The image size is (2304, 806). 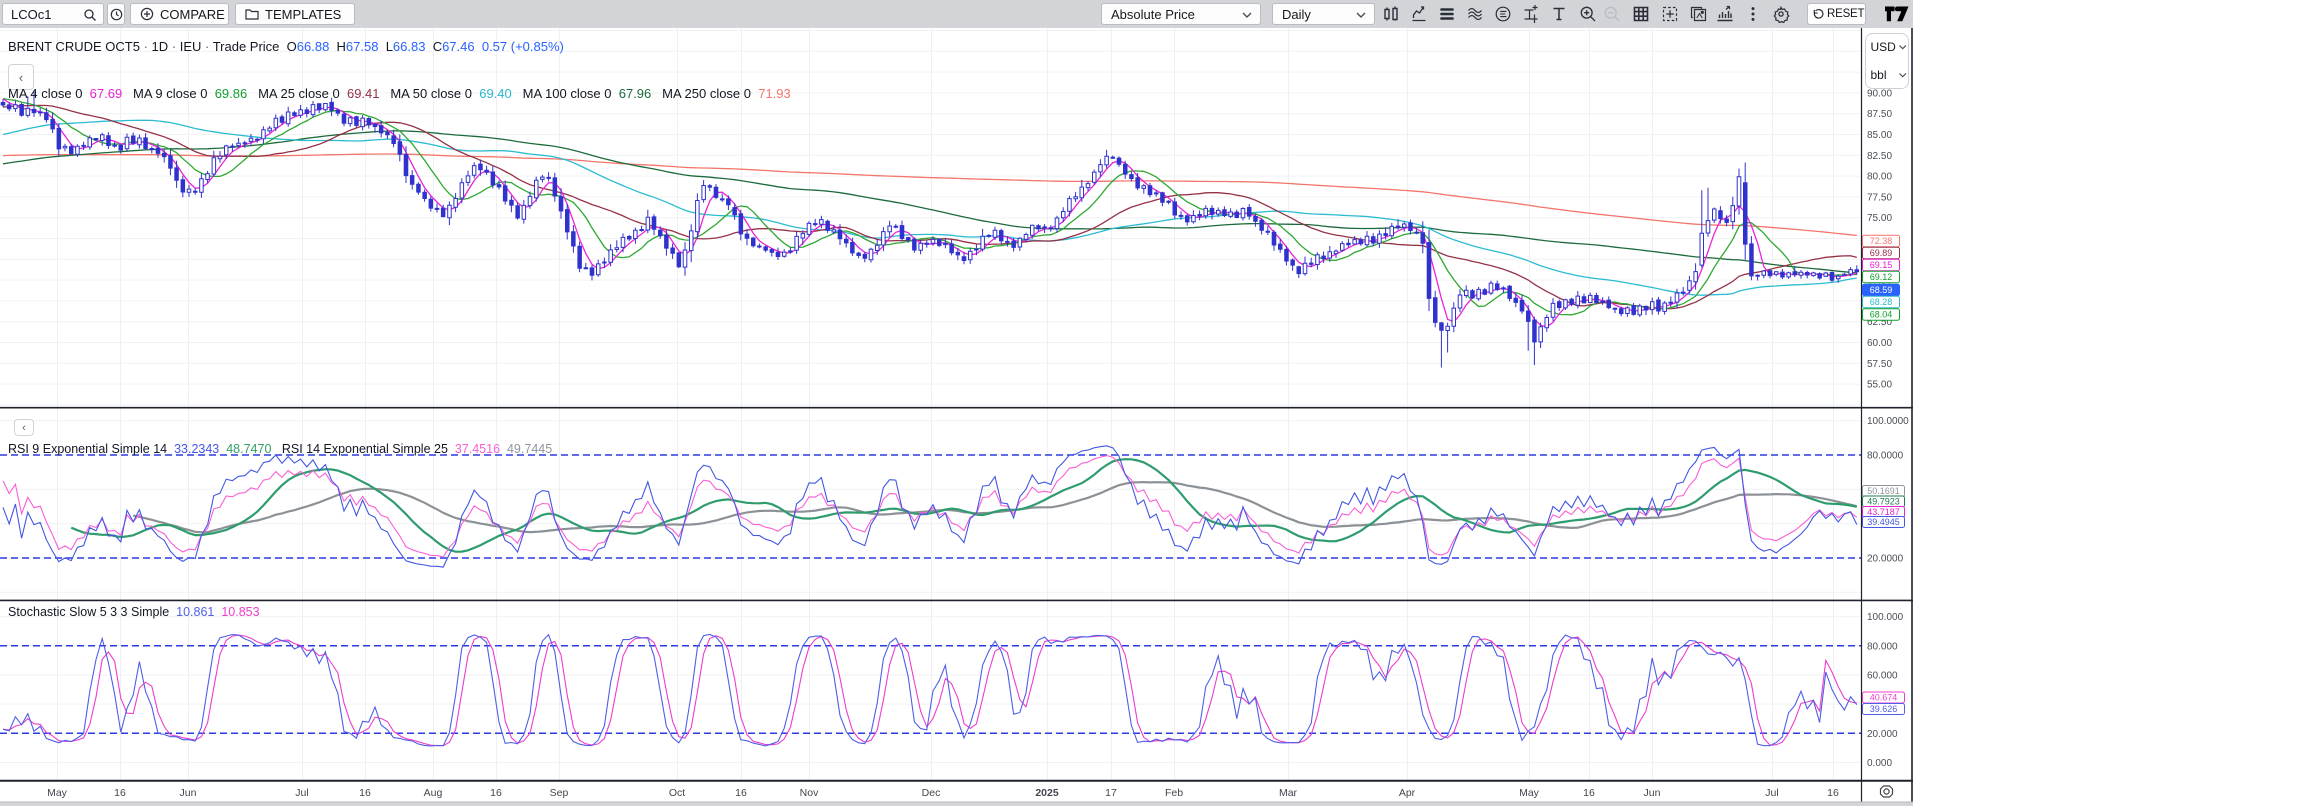 I want to click on svg-text: 62.50, so click(x=1879, y=322).